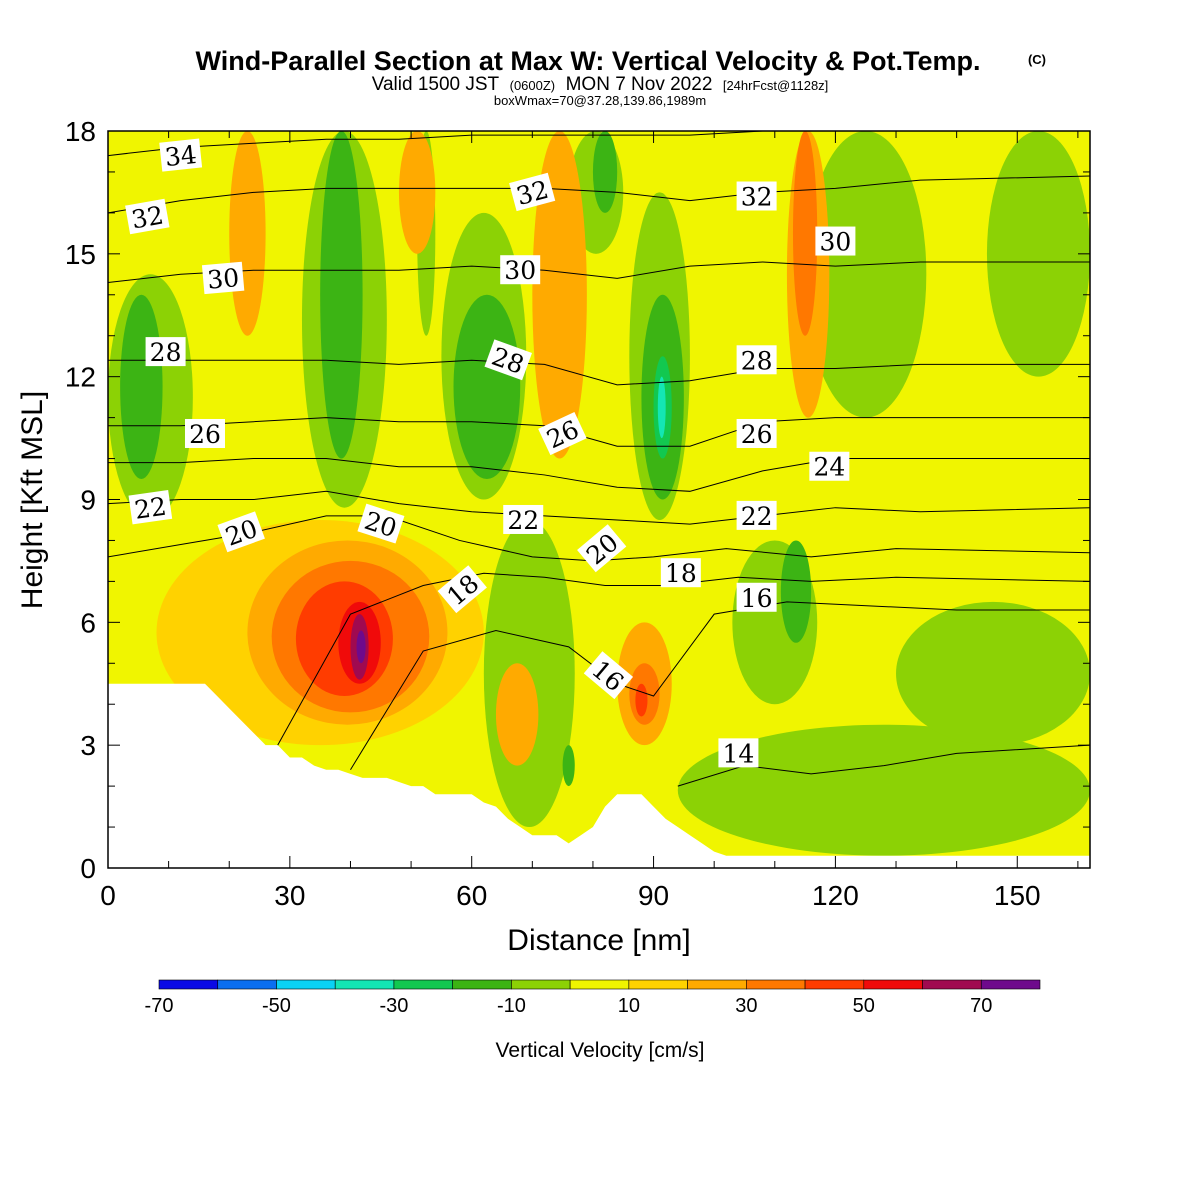 This screenshot has height=1200, width=1200. What do you see at coordinates (88, 622) in the screenshot?
I see `y-tick-label: 6` at bounding box center [88, 622].